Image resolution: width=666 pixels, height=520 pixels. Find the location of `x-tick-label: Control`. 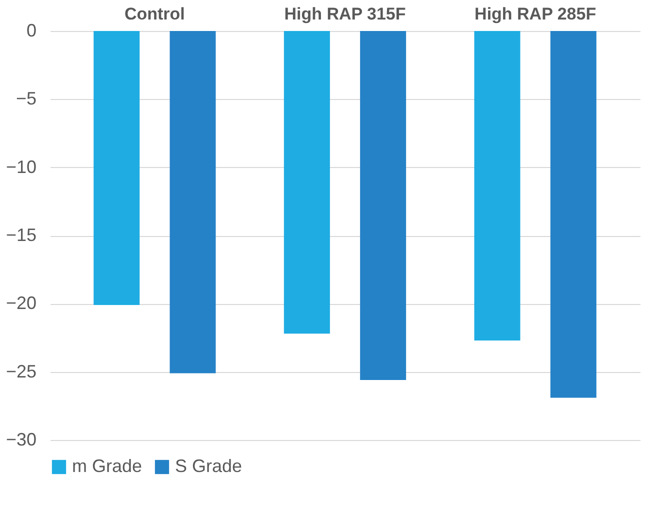

x-tick-label: Control is located at coordinates (154, 14).